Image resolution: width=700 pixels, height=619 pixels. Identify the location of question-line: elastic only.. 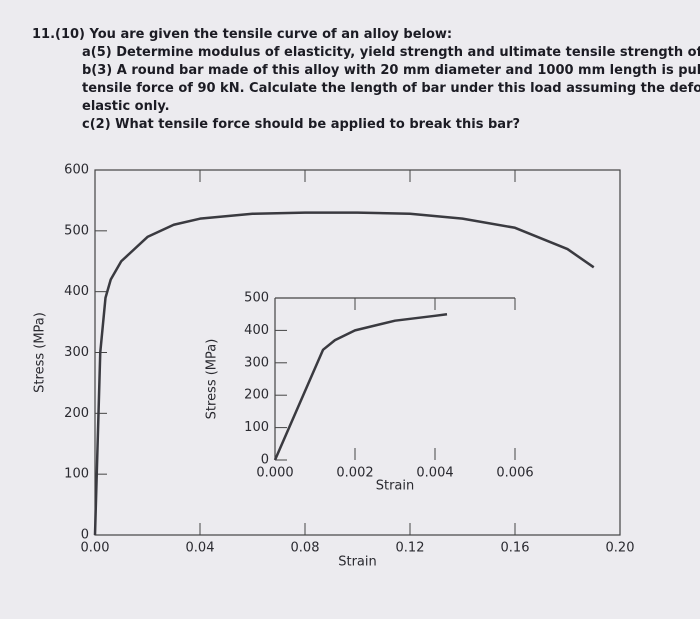
(126, 106).